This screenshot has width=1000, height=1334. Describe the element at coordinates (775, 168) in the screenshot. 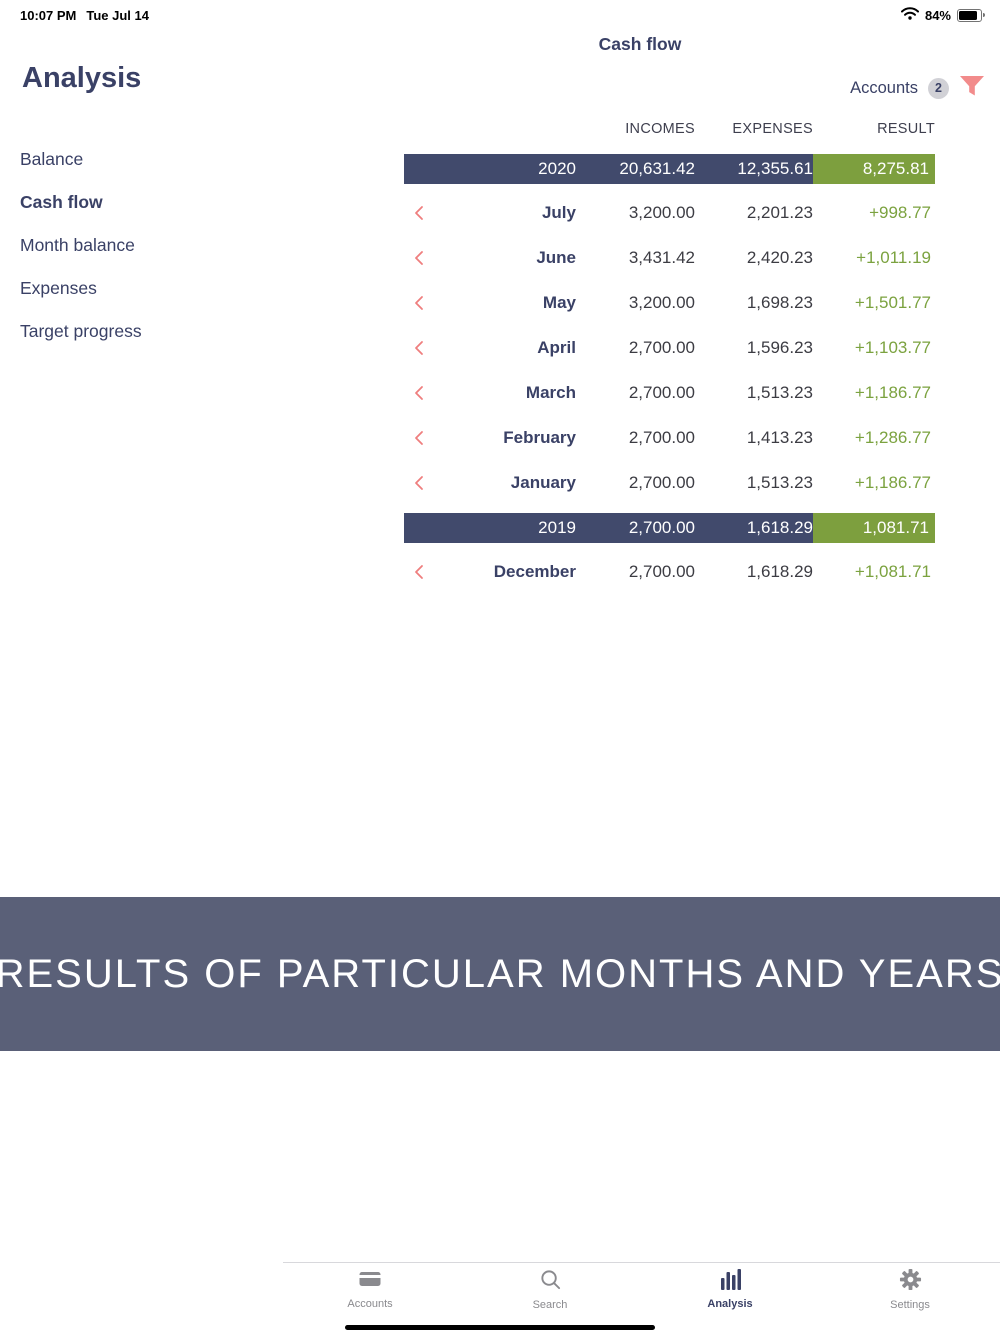

I see `year-expenses-value: 12,355.61` at that location.